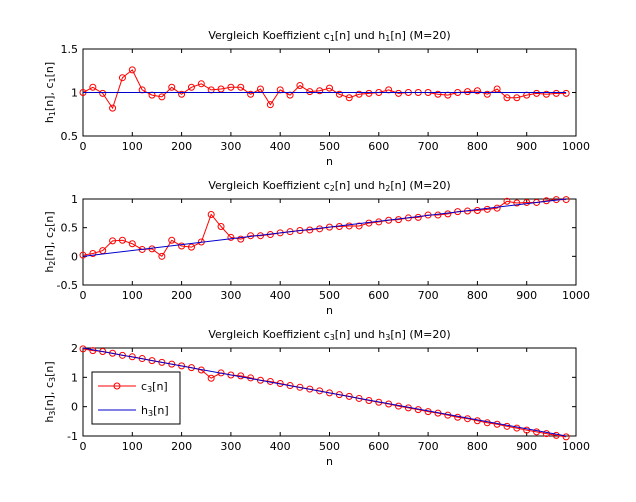 Image resolution: width=636 pixels, height=502 pixels. What do you see at coordinates (74, 348) in the screenshot?
I see `y-tick-label: 2` at bounding box center [74, 348].